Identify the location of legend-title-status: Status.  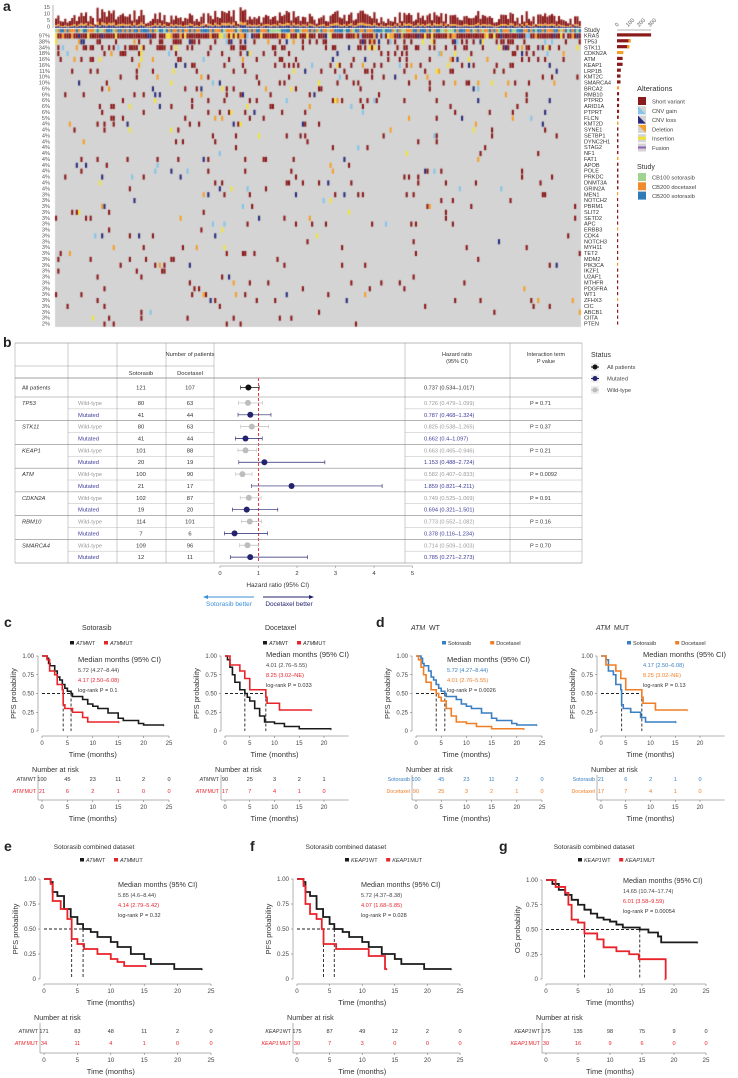
(601, 355).